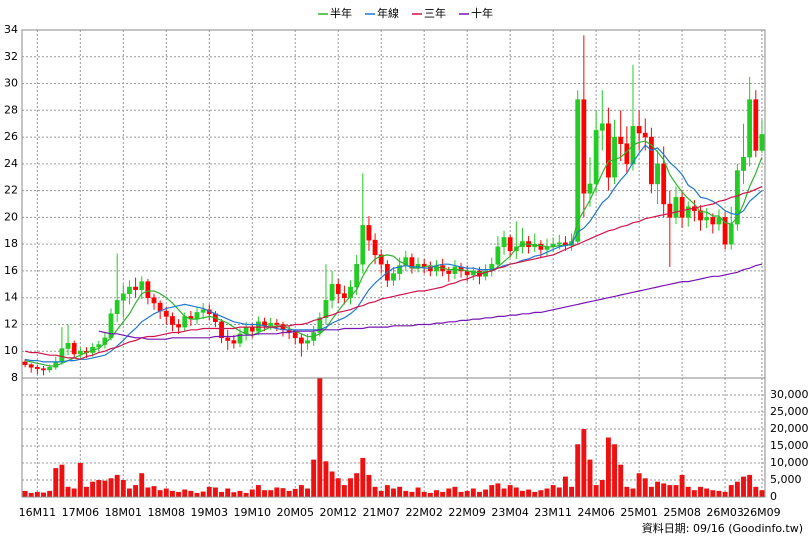 The width and height of the screenshot is (808, 540). I want to click on y-tick-label: 34, so click(11, 29).